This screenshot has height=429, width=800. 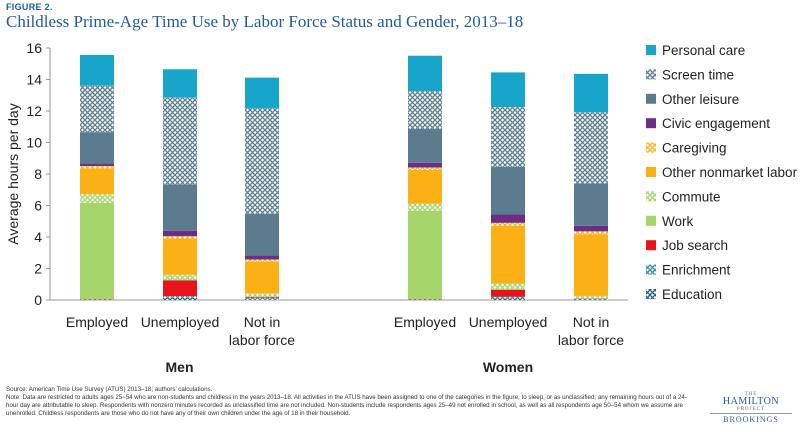 What do you see at coordinates (651, 98) in the screenshot?
I see `legend-swatch-other-leisure` at bounding box center [651, 98].